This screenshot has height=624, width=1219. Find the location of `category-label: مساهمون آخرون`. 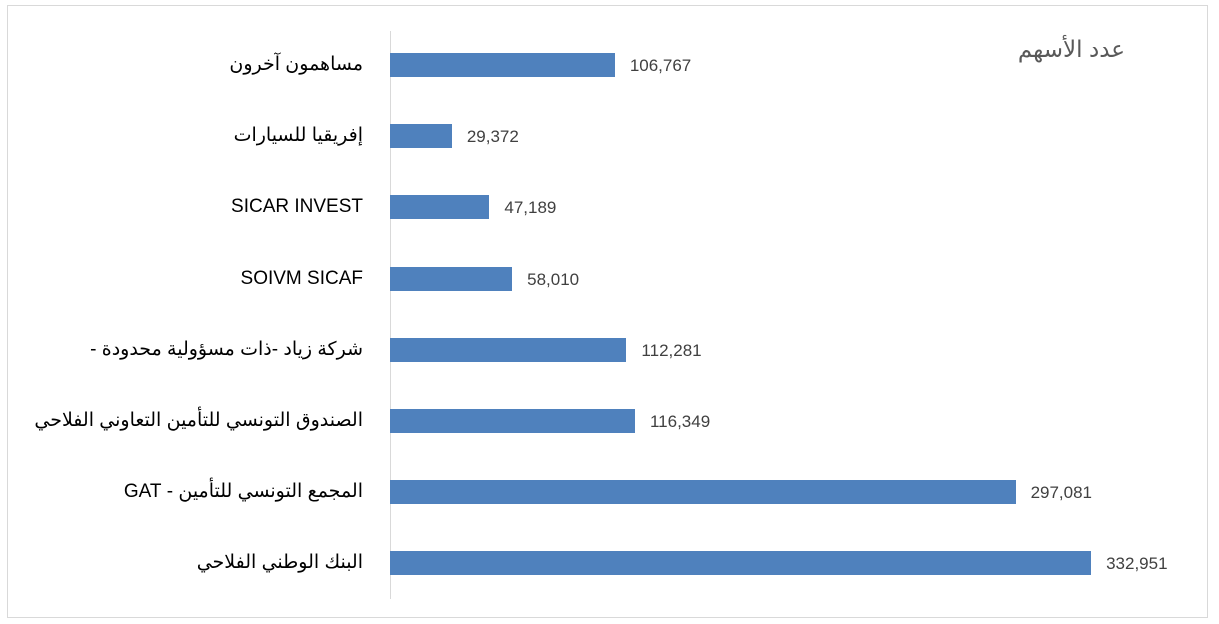

category-label: مساهمون آخرون is located at coordinates (296, 64).